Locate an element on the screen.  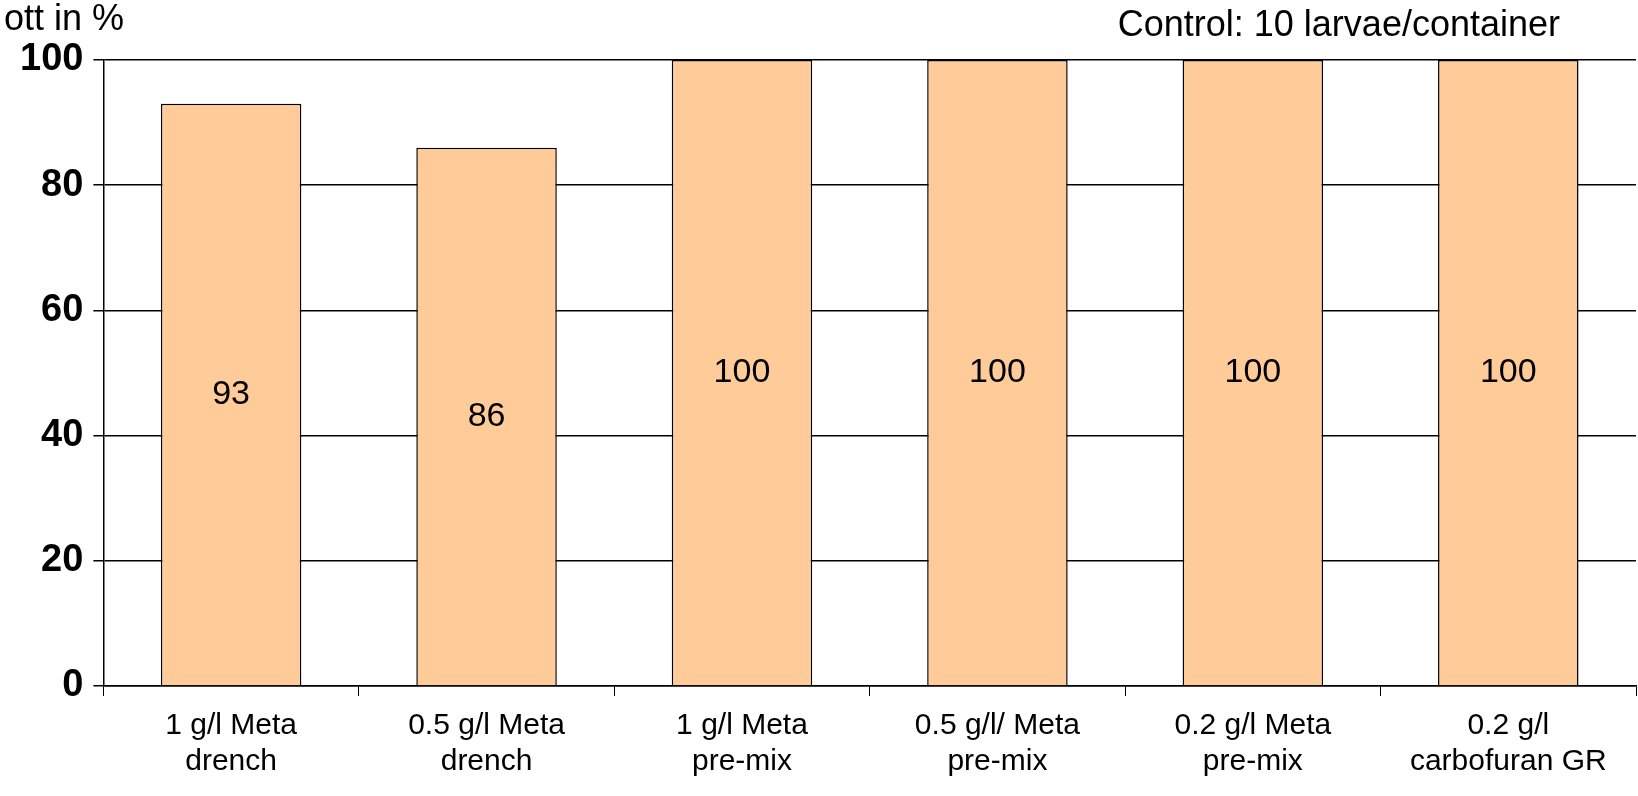
x-tick-label: 1 g/l Meta pre-mix is located at coordinates (742, 742).